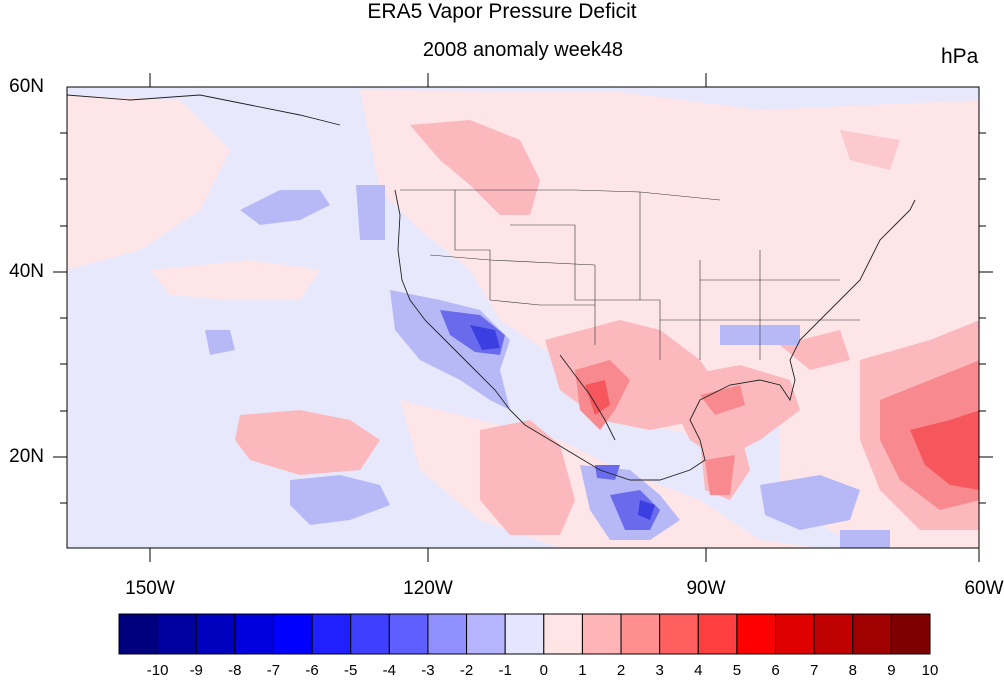 This screenshot has width=1004, height=681. Describe the element at coordinates (698, 670) in the screenshot. I see `colorbar-tick-label: 4` at that location.